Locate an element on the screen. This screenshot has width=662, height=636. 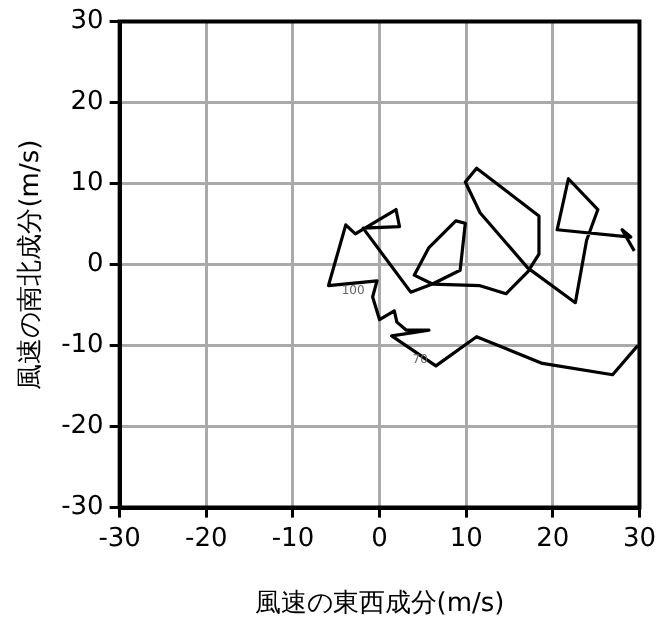
y-tick-label: -10 is located at coordinates (82, 345).